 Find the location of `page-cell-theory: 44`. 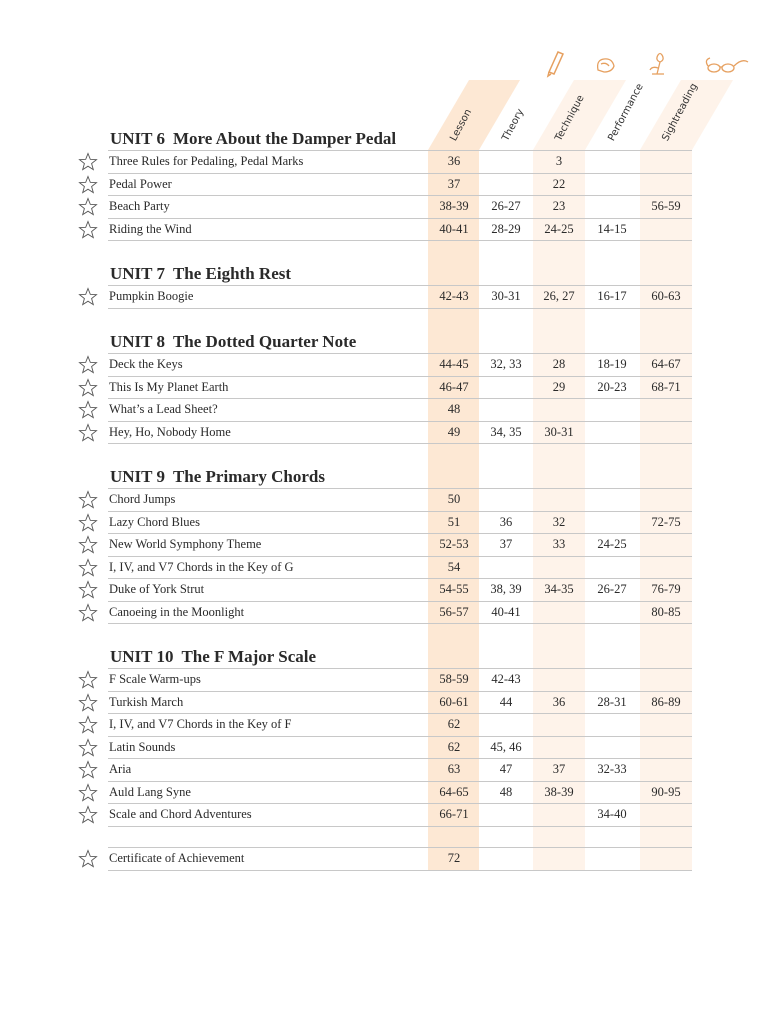

page-cell-theory: 44 is located at coordinates (506, 701).